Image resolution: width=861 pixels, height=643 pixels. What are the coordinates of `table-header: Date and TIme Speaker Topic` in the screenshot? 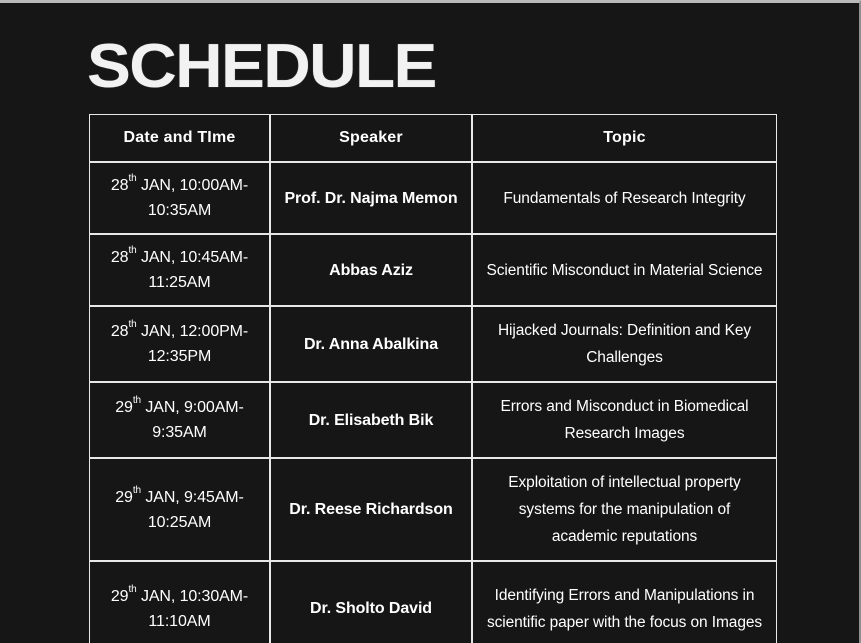 It's located at (433, 138).